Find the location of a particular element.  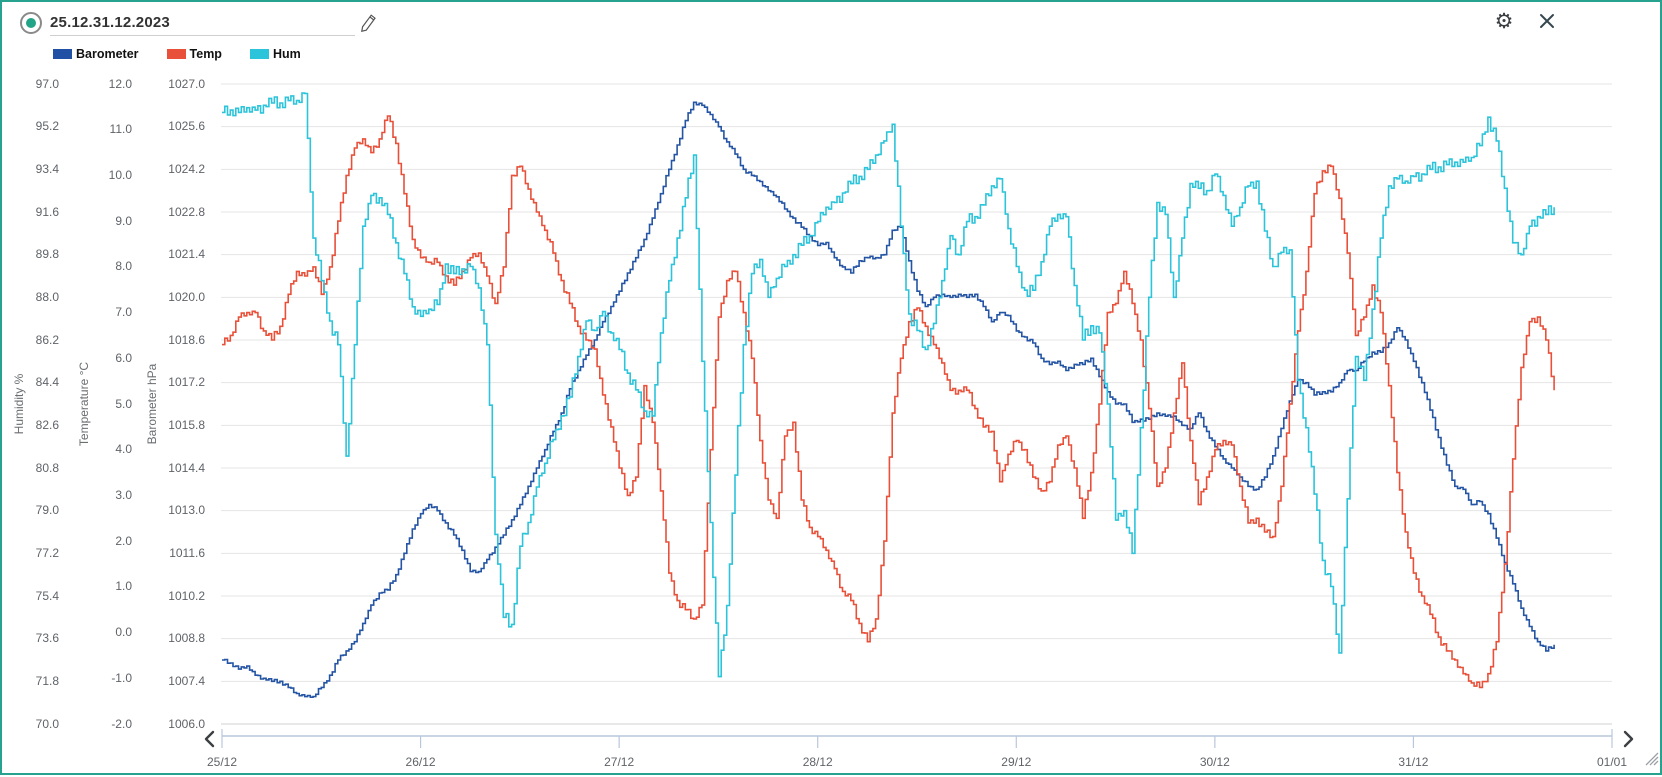

ytick-temp: 6.0 is located at coordinates (123, 357).